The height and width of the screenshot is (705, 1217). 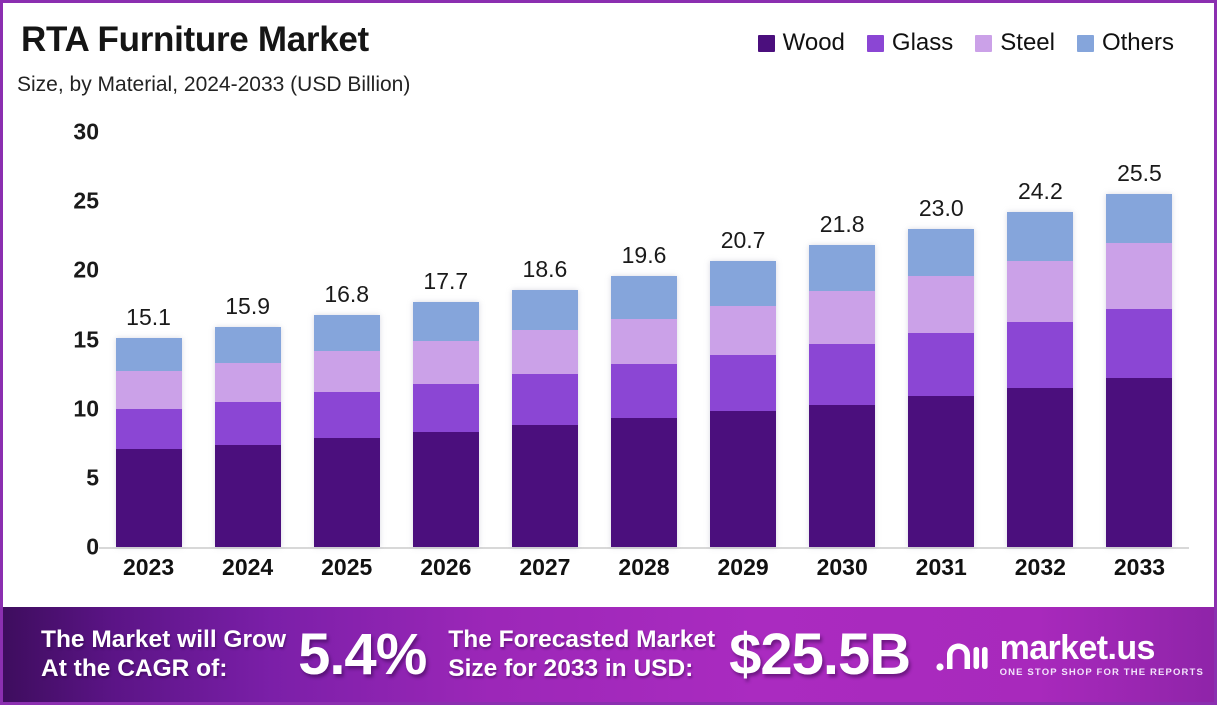 I want to click on legend-item-steel: Steel, so click(x=1015, y=43).